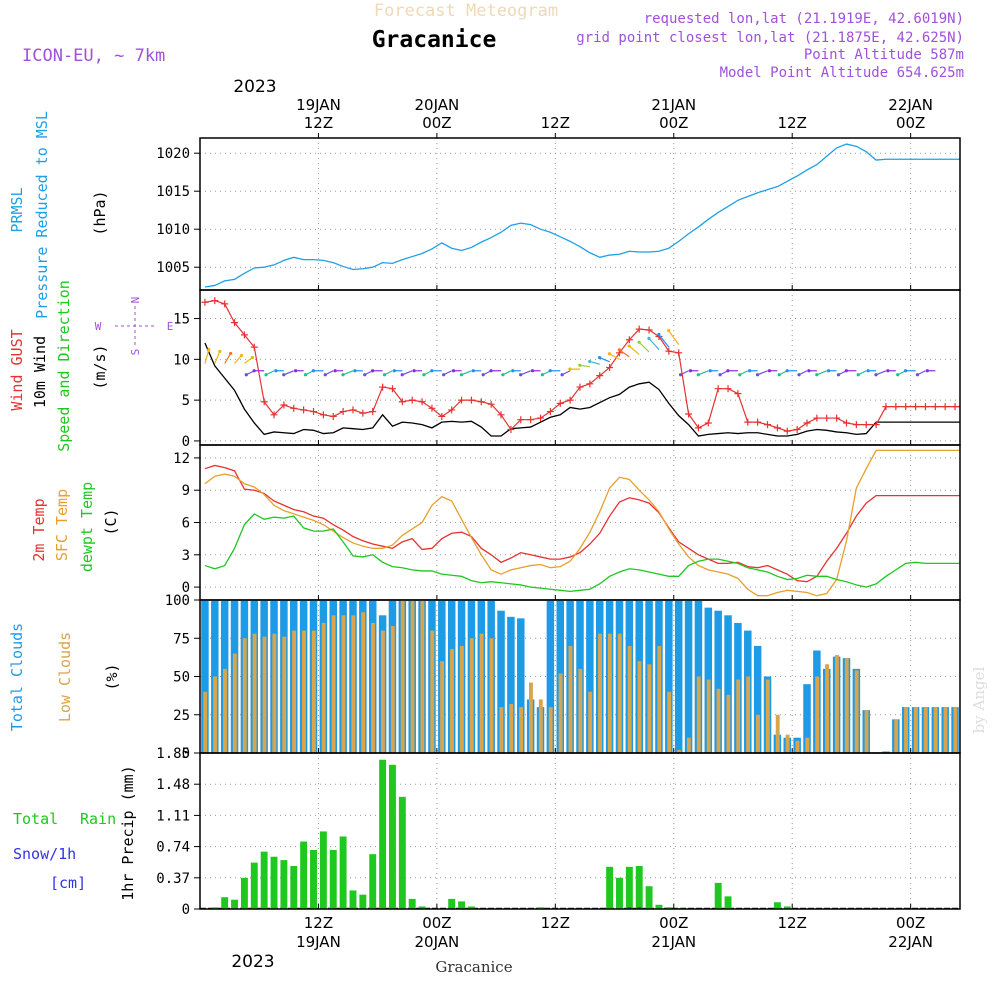  Describe the element at coordinates (39, 529) in the screenshot. I see `temp-2m-label: 2m Temp` at that location.